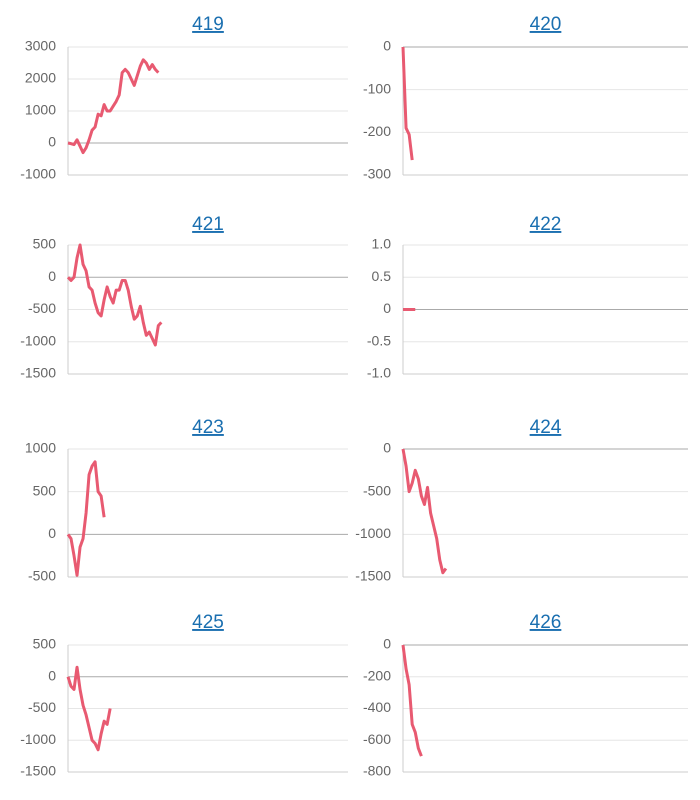 This screenshot has height=800, width=700. What do you see at coordinates (40, 46) in the screenshot?
I see `y-tick-label: 3000` at bounding box center [40, 46].